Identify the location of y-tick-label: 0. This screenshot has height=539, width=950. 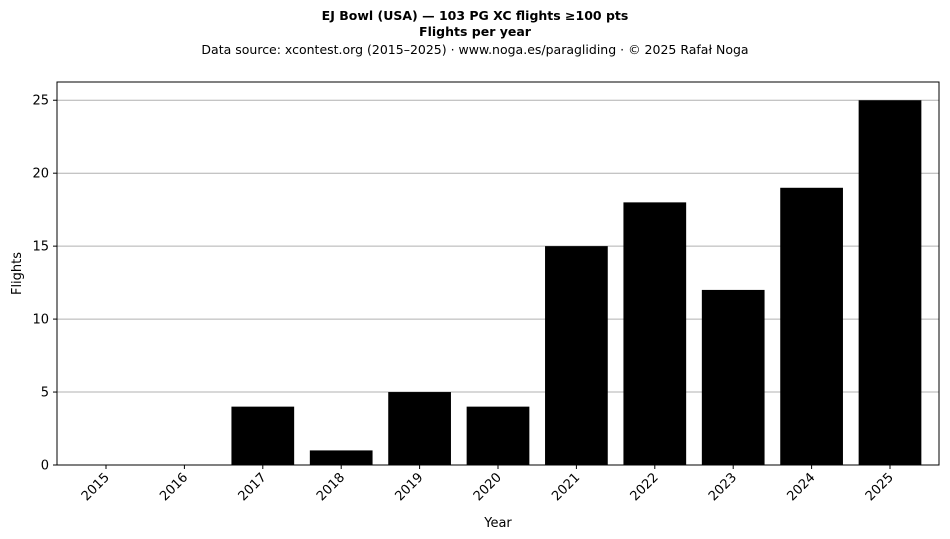
(45, 466).